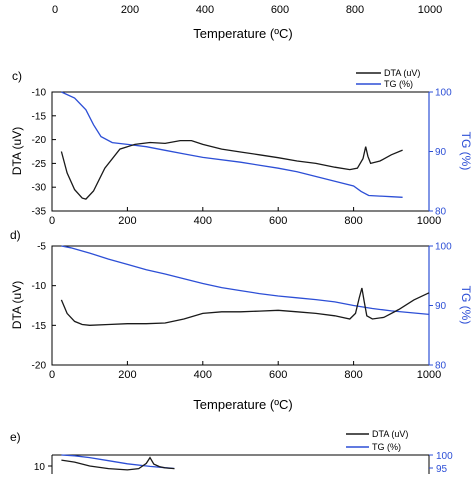 This screenshot has height=479, width=474. Describe the element at coordinates (15, 235) in the screenshot. I see `panel-d-label: d)` at that location.